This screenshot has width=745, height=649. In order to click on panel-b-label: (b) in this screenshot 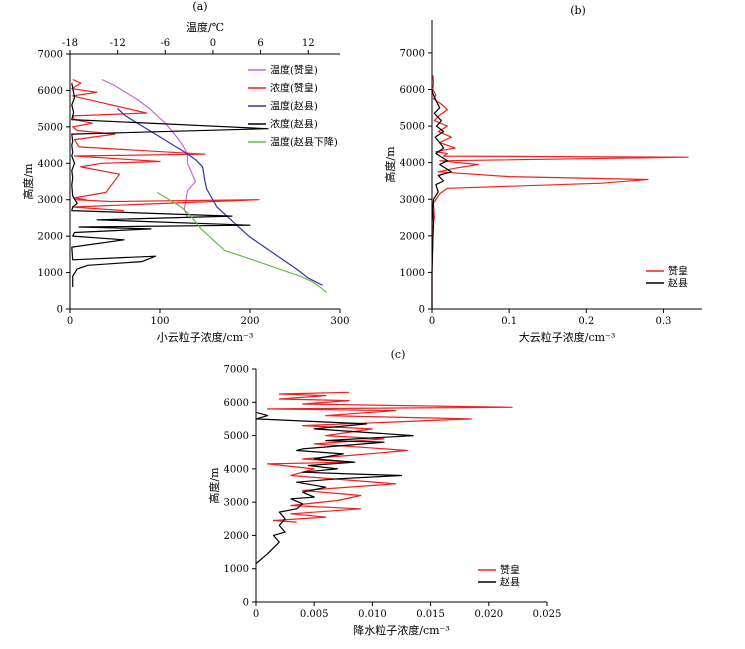, I will do `click(578, 10)`.